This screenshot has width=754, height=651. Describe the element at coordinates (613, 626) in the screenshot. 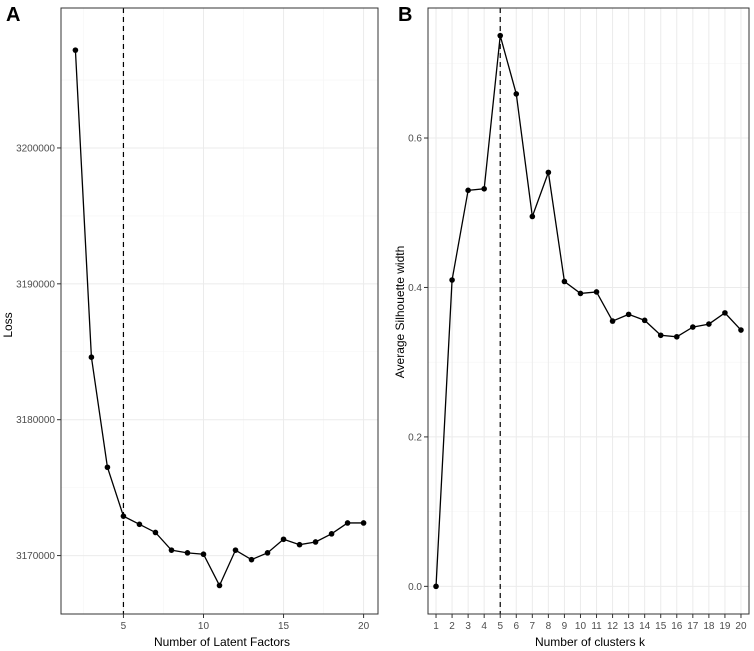

I see `x-tick-label: 12` at that location.